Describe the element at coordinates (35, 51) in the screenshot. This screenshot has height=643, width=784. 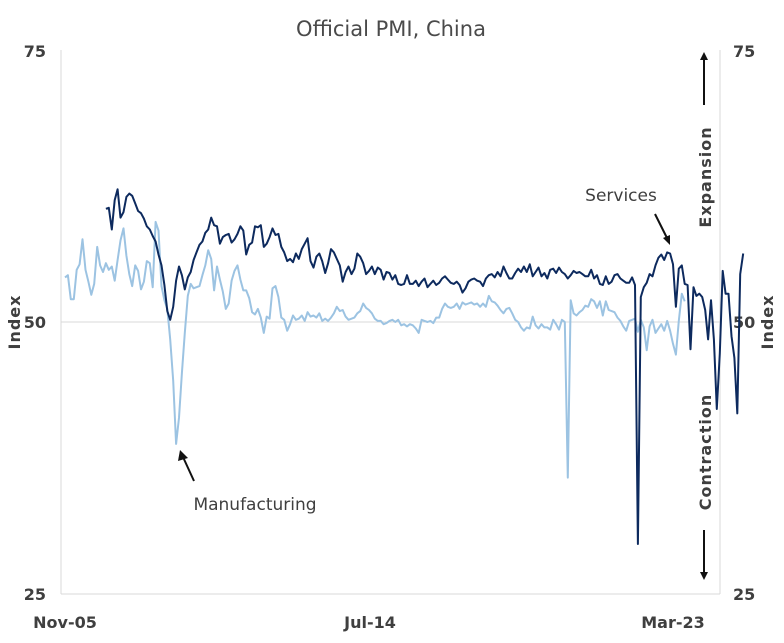
I see `y-tick-left-75: 75` at that location.